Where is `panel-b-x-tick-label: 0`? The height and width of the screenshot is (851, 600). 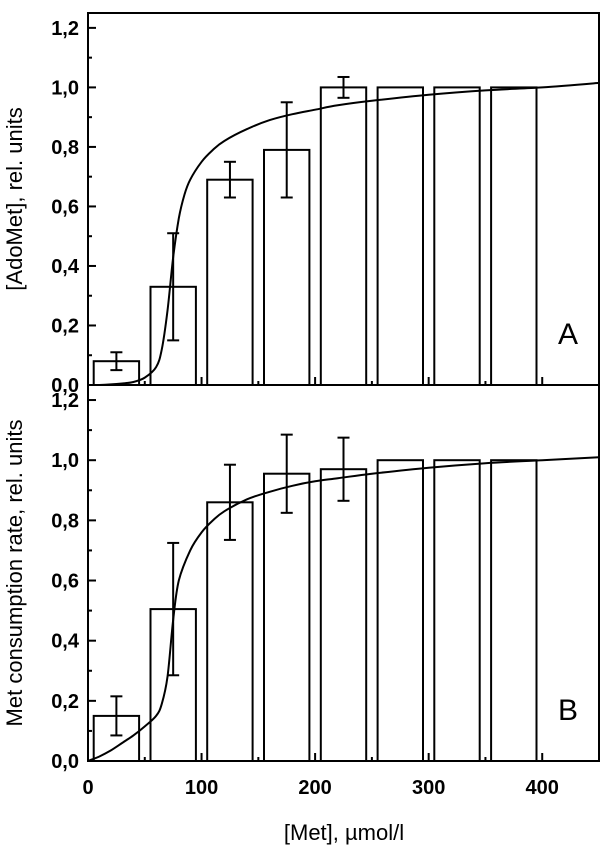
panel-b-x-tick-label: 0 is located at coordinates (87, 788).